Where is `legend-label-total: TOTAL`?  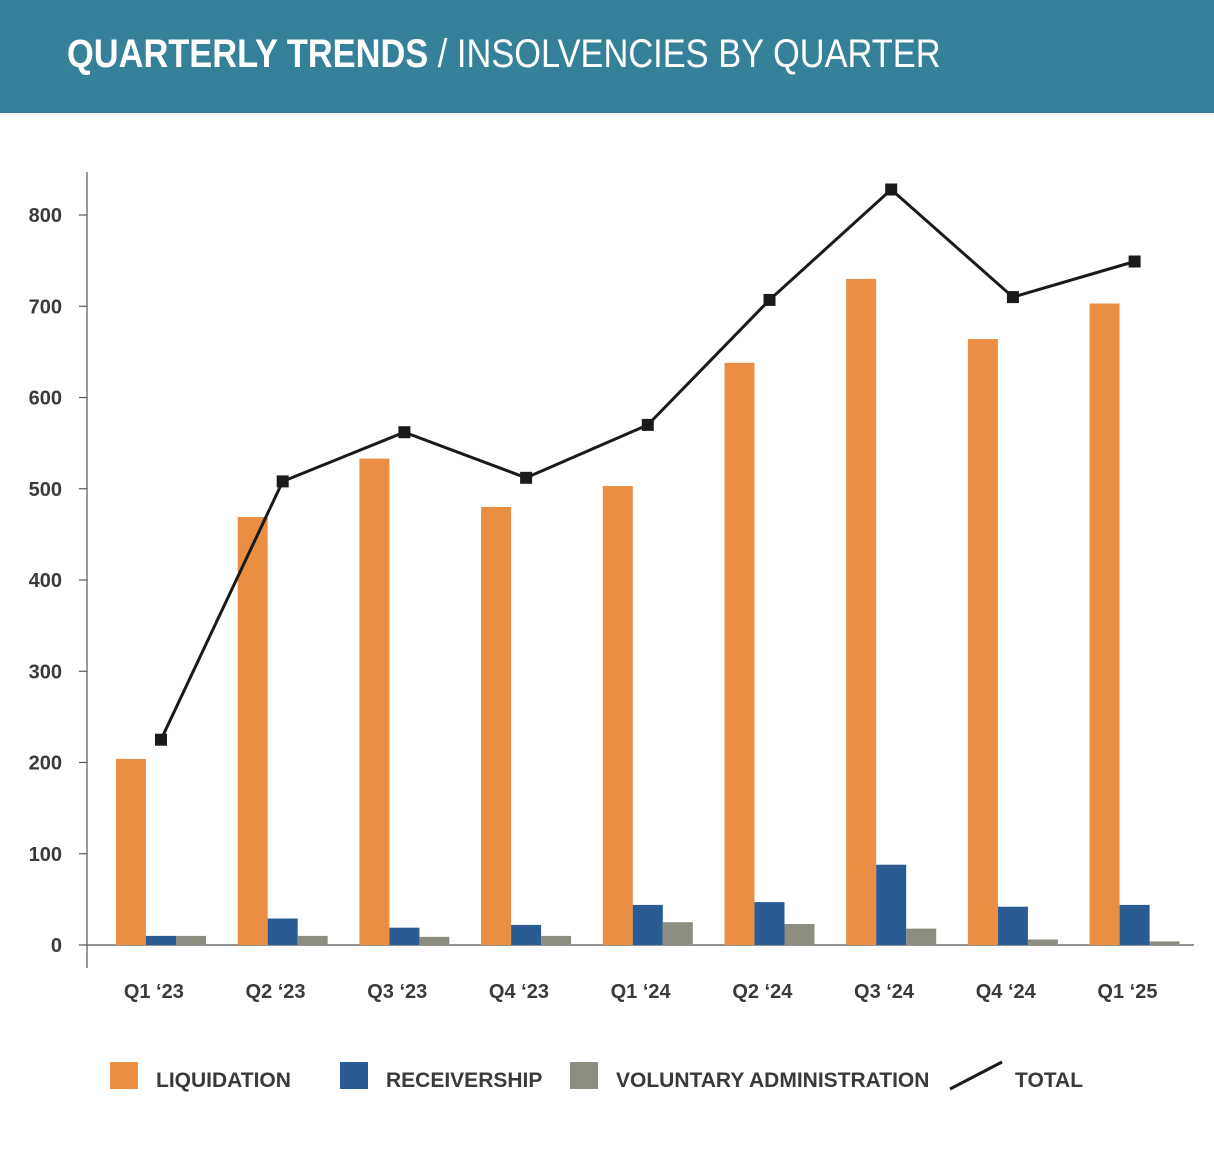 legend-label-total: TOTAL is located at coordinates (1049, 1080).